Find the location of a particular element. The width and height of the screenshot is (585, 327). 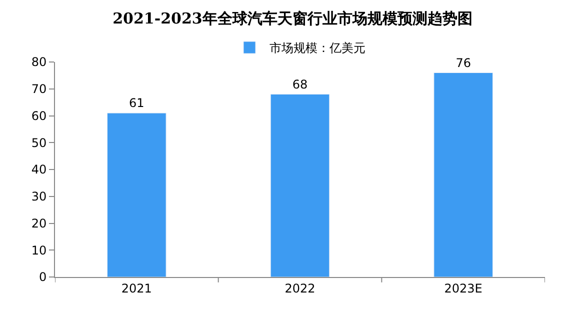

y-tick-label: 0 is located at coordinates (42, 277).